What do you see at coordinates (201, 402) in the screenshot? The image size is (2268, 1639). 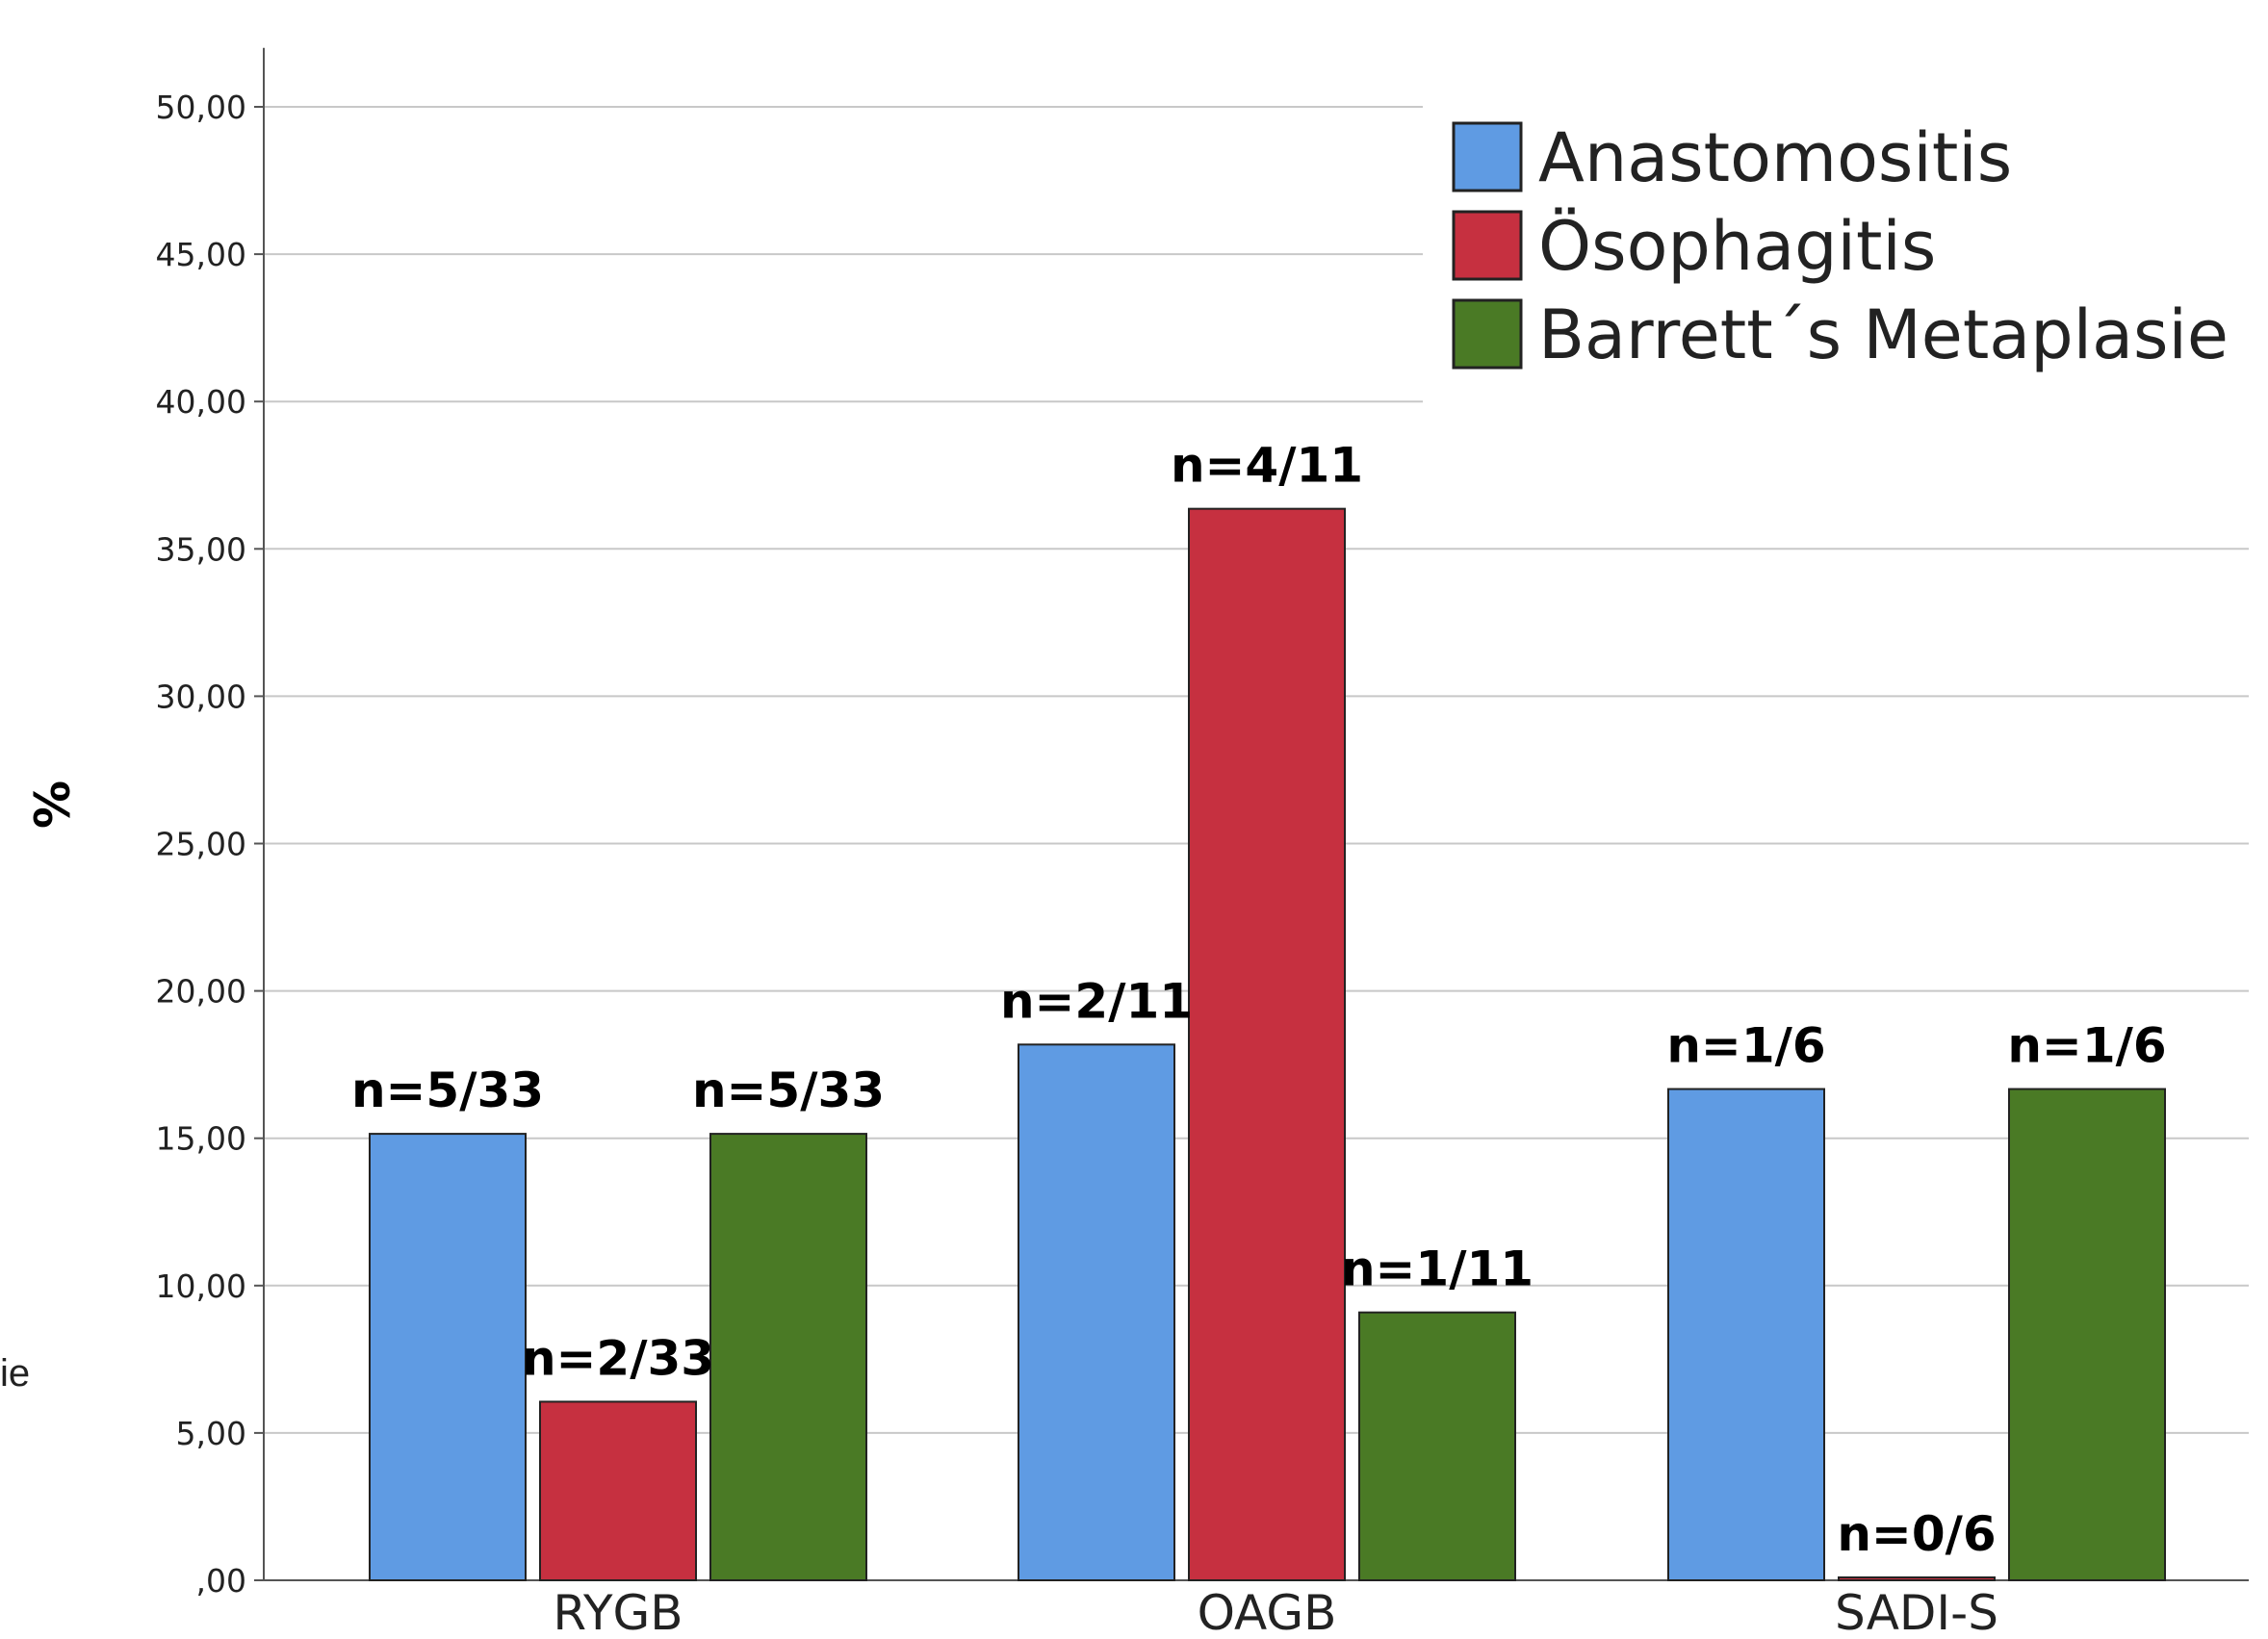 I see `y-tick-label: 40,00` at bounding box center [201, 402].